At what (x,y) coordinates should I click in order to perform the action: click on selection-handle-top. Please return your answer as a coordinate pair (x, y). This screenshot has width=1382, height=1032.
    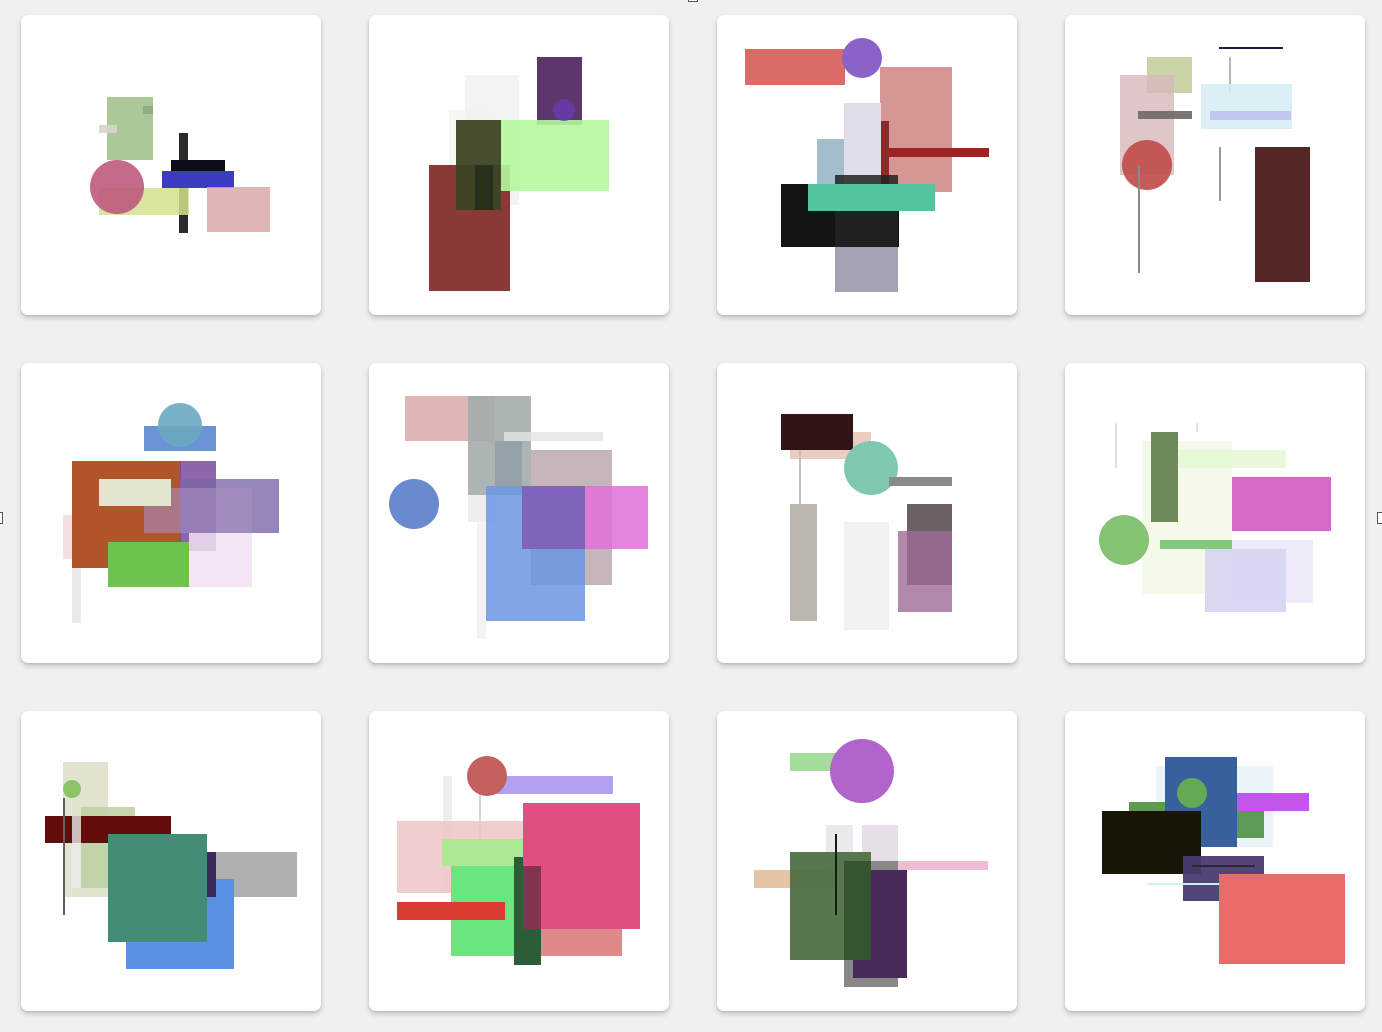
    Looking at the image, I should click on (693, 1).